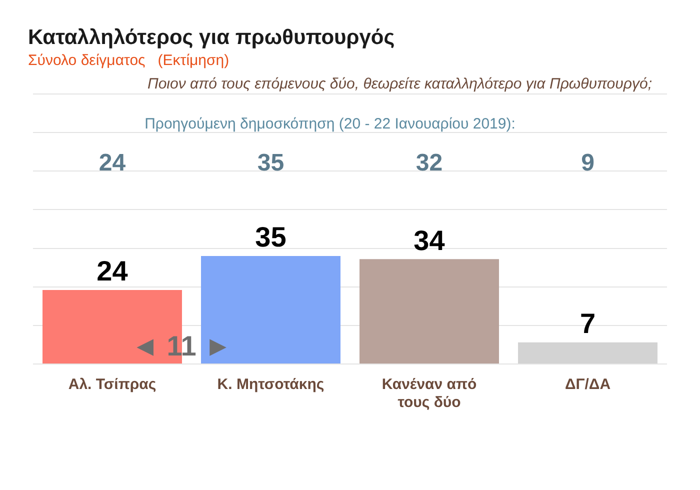 The image size is (700, 490). I want to click on annotation: 9, so click(587, 163).